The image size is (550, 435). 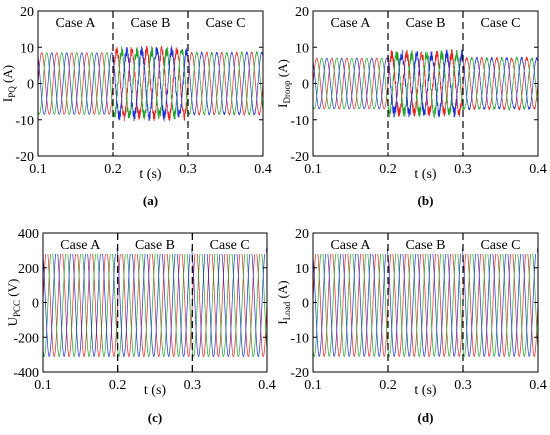 I want to click on y-axis-label: IPQ (A), so click(x=8, y=83).